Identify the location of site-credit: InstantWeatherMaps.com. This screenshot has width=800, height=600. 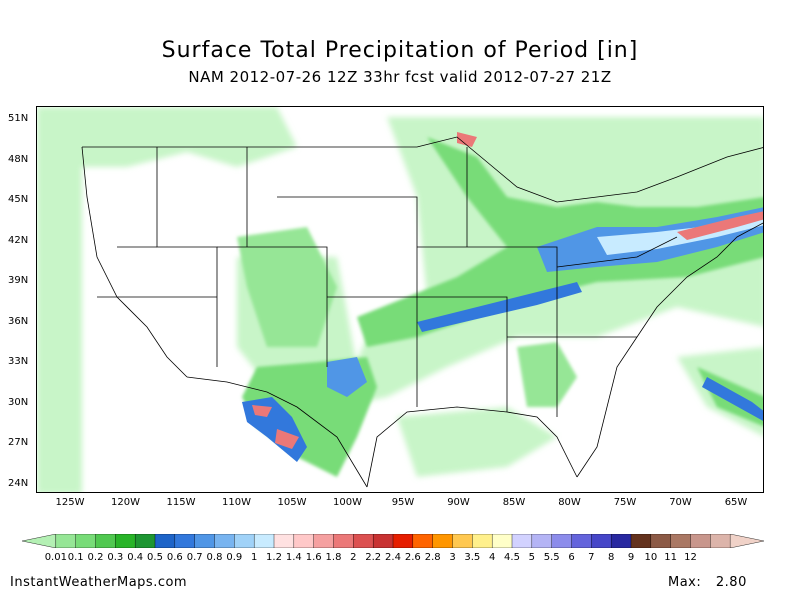
(99, 582).